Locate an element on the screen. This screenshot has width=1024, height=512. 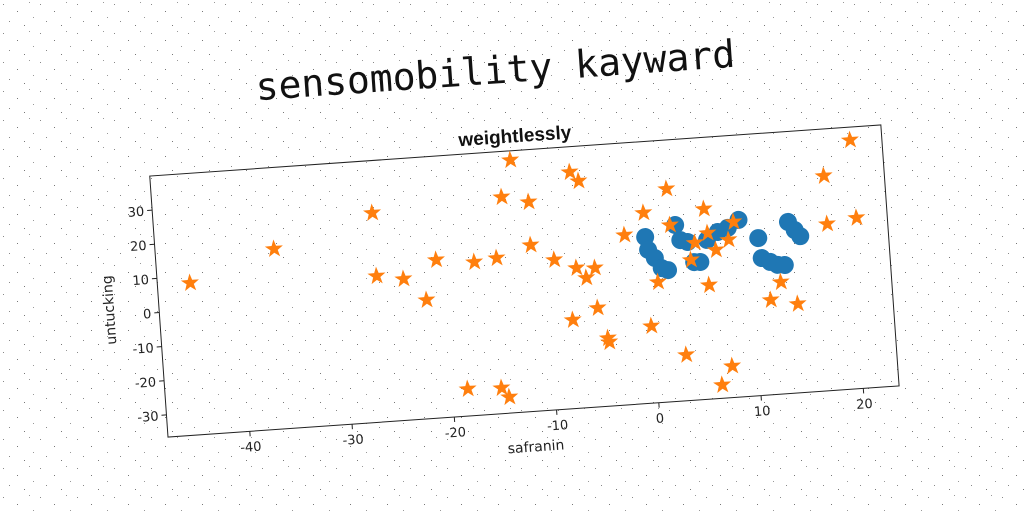
y-tick-label: 30 is located at coordinates (136, 213).